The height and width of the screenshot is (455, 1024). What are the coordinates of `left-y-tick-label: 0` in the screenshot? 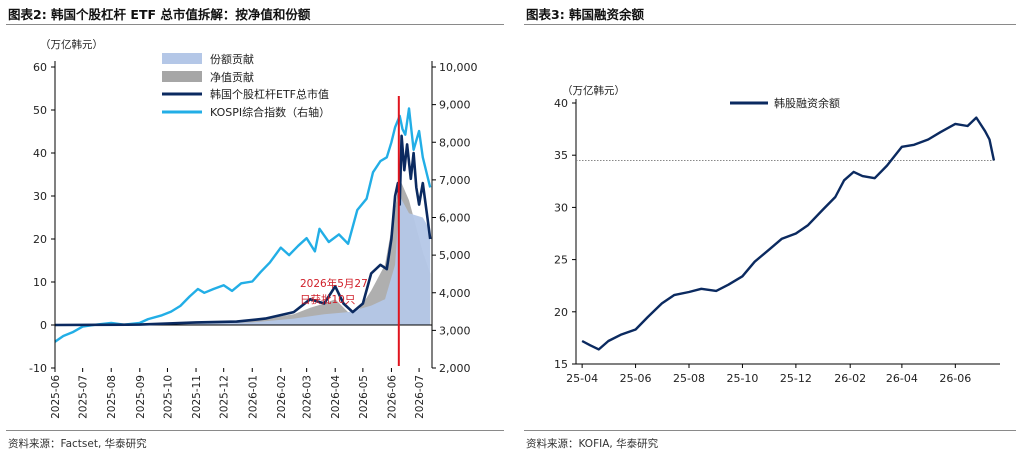 It's located at (43, 325).